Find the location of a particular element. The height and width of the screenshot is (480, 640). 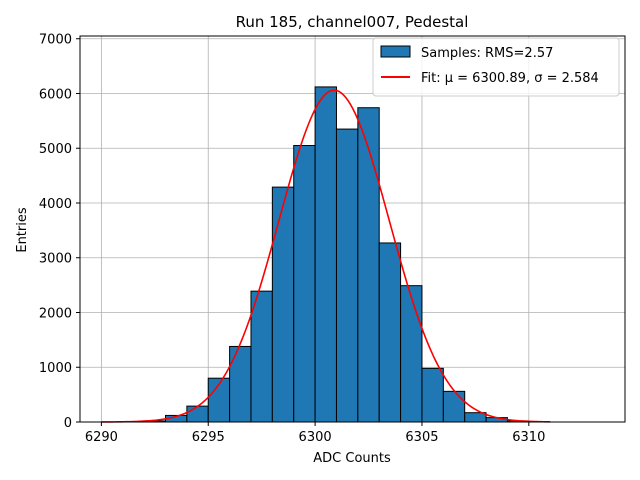

y-tick-label: 0 is located at coordinates (68, 423).